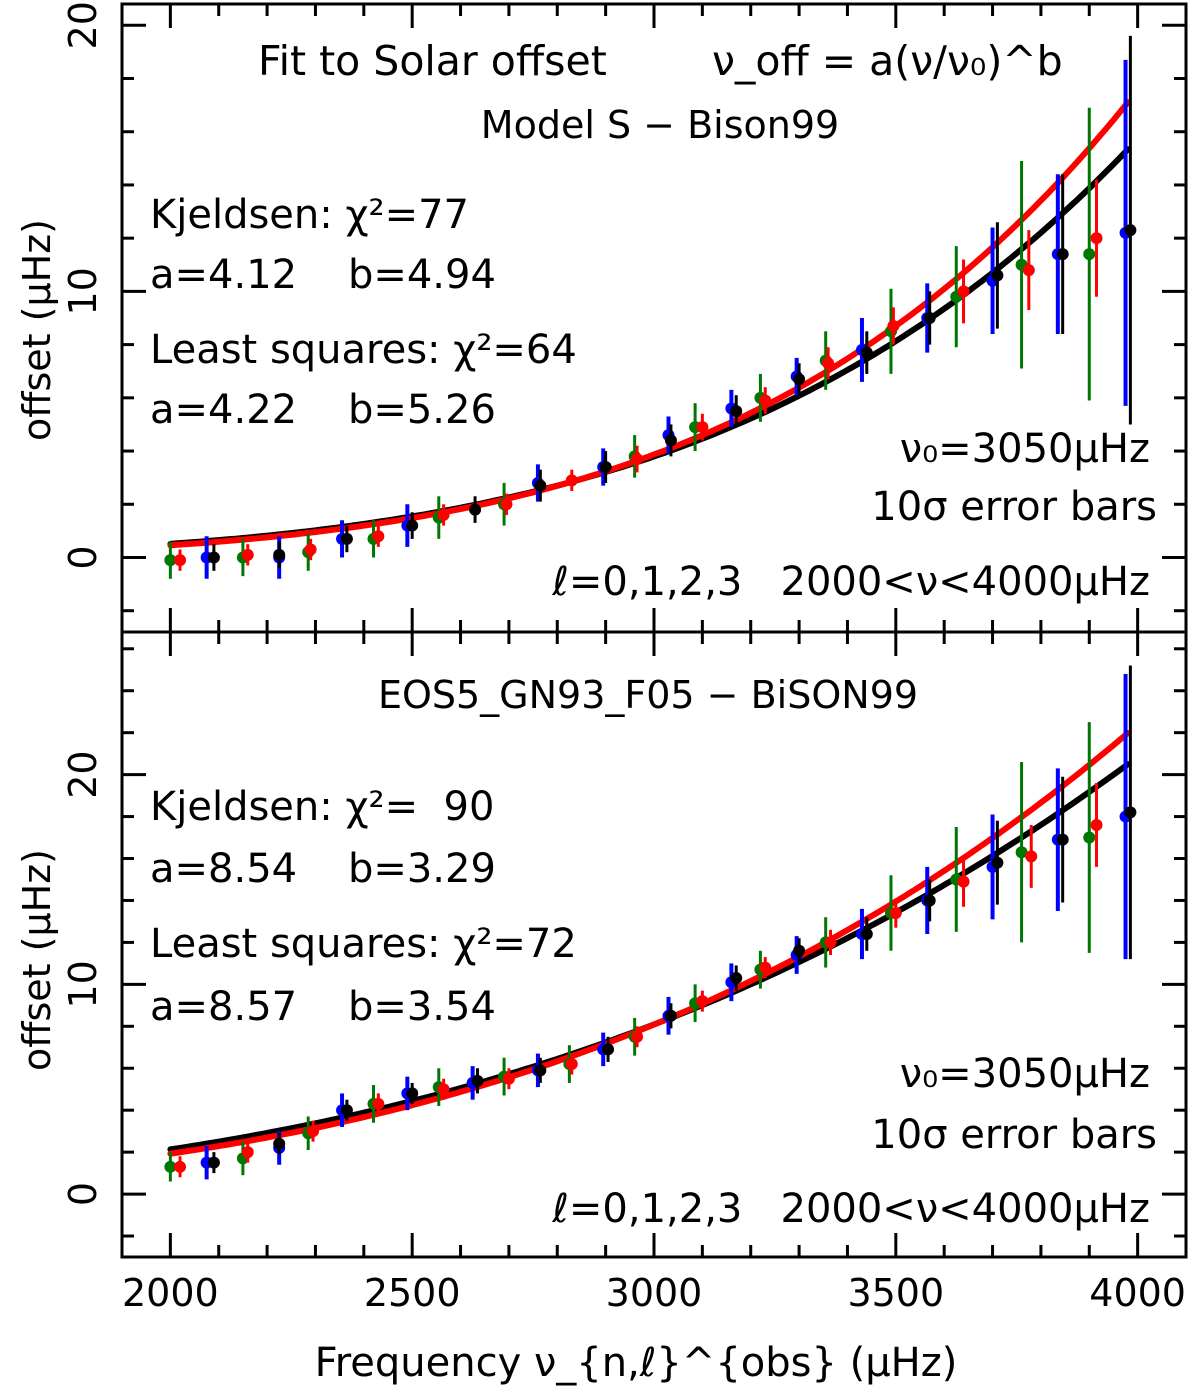  I want to click on x-tick-label: 4000, so click(1137, 1293).